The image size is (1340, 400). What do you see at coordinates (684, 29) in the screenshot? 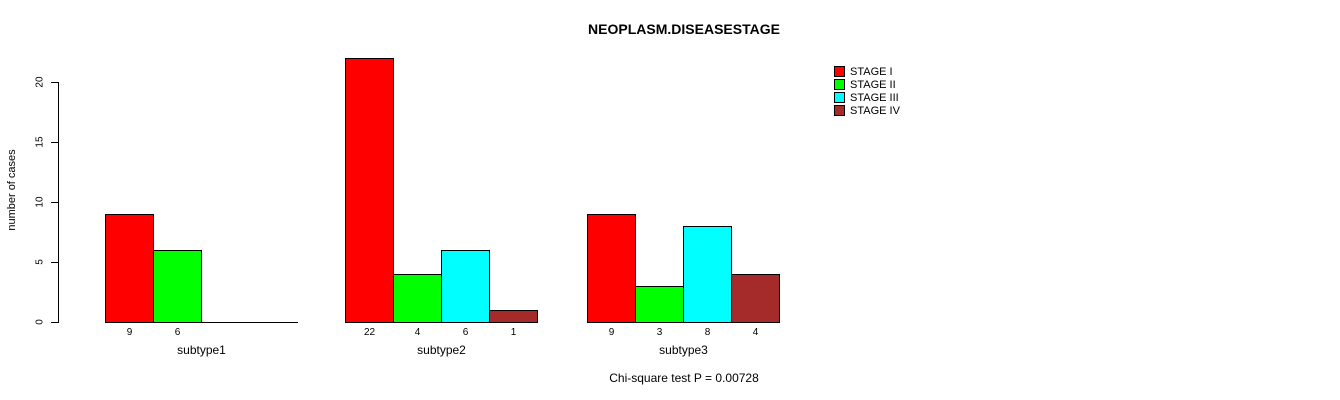
I see `chart-title: NEOPLASM.DISEASESTAGE` at bounding box center [684, 29].